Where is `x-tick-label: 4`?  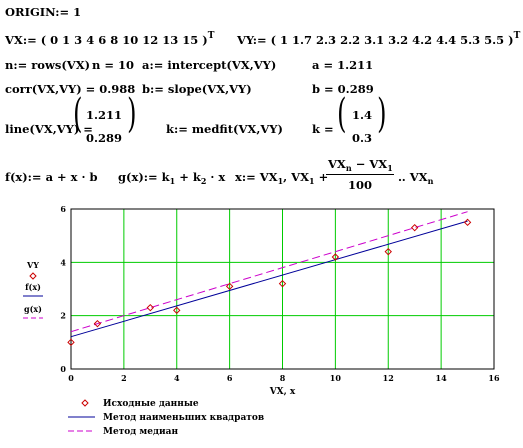
x-tick-label: 4 is located at coordinates (177, 378).